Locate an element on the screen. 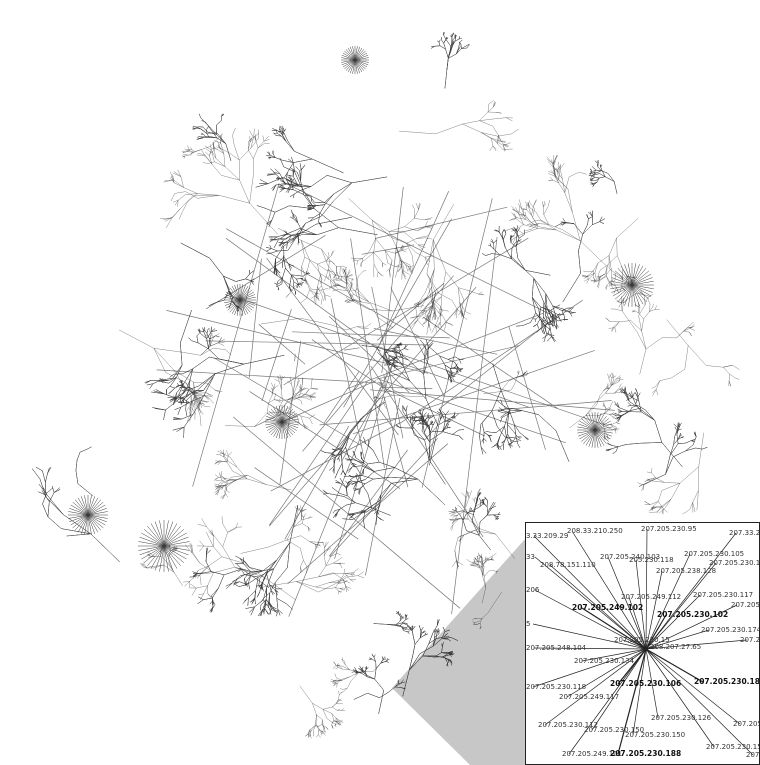 The image size is (760, 765). node-label: 207.205.230.105 is located at coordinates (714, 554).